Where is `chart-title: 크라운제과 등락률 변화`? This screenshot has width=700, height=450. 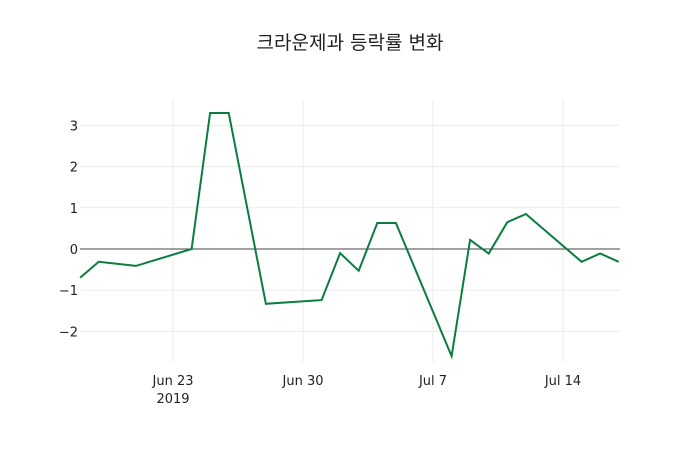
chart-title: 크라운제과 등락률 변화 is located at coordinates (350, 43).